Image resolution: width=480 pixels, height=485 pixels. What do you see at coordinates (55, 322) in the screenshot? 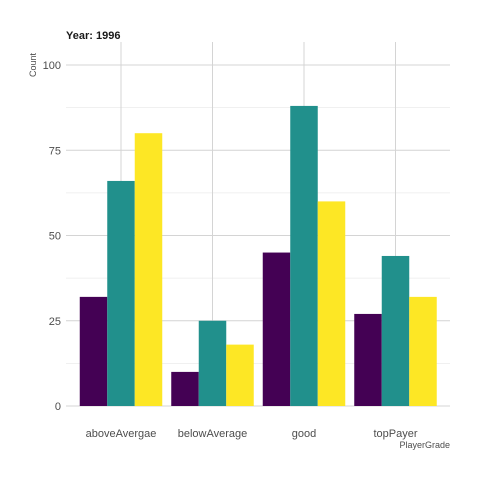
I see `y-tick-label: 25` at bounding box center [55, 322].